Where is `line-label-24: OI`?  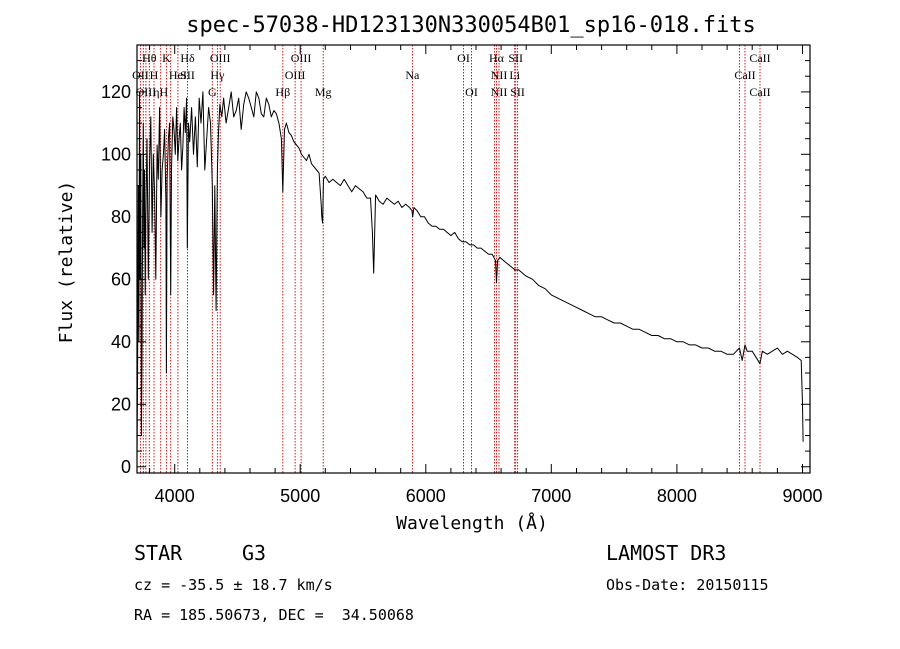 line-label-24: OI is located at coordinates (471, 92).